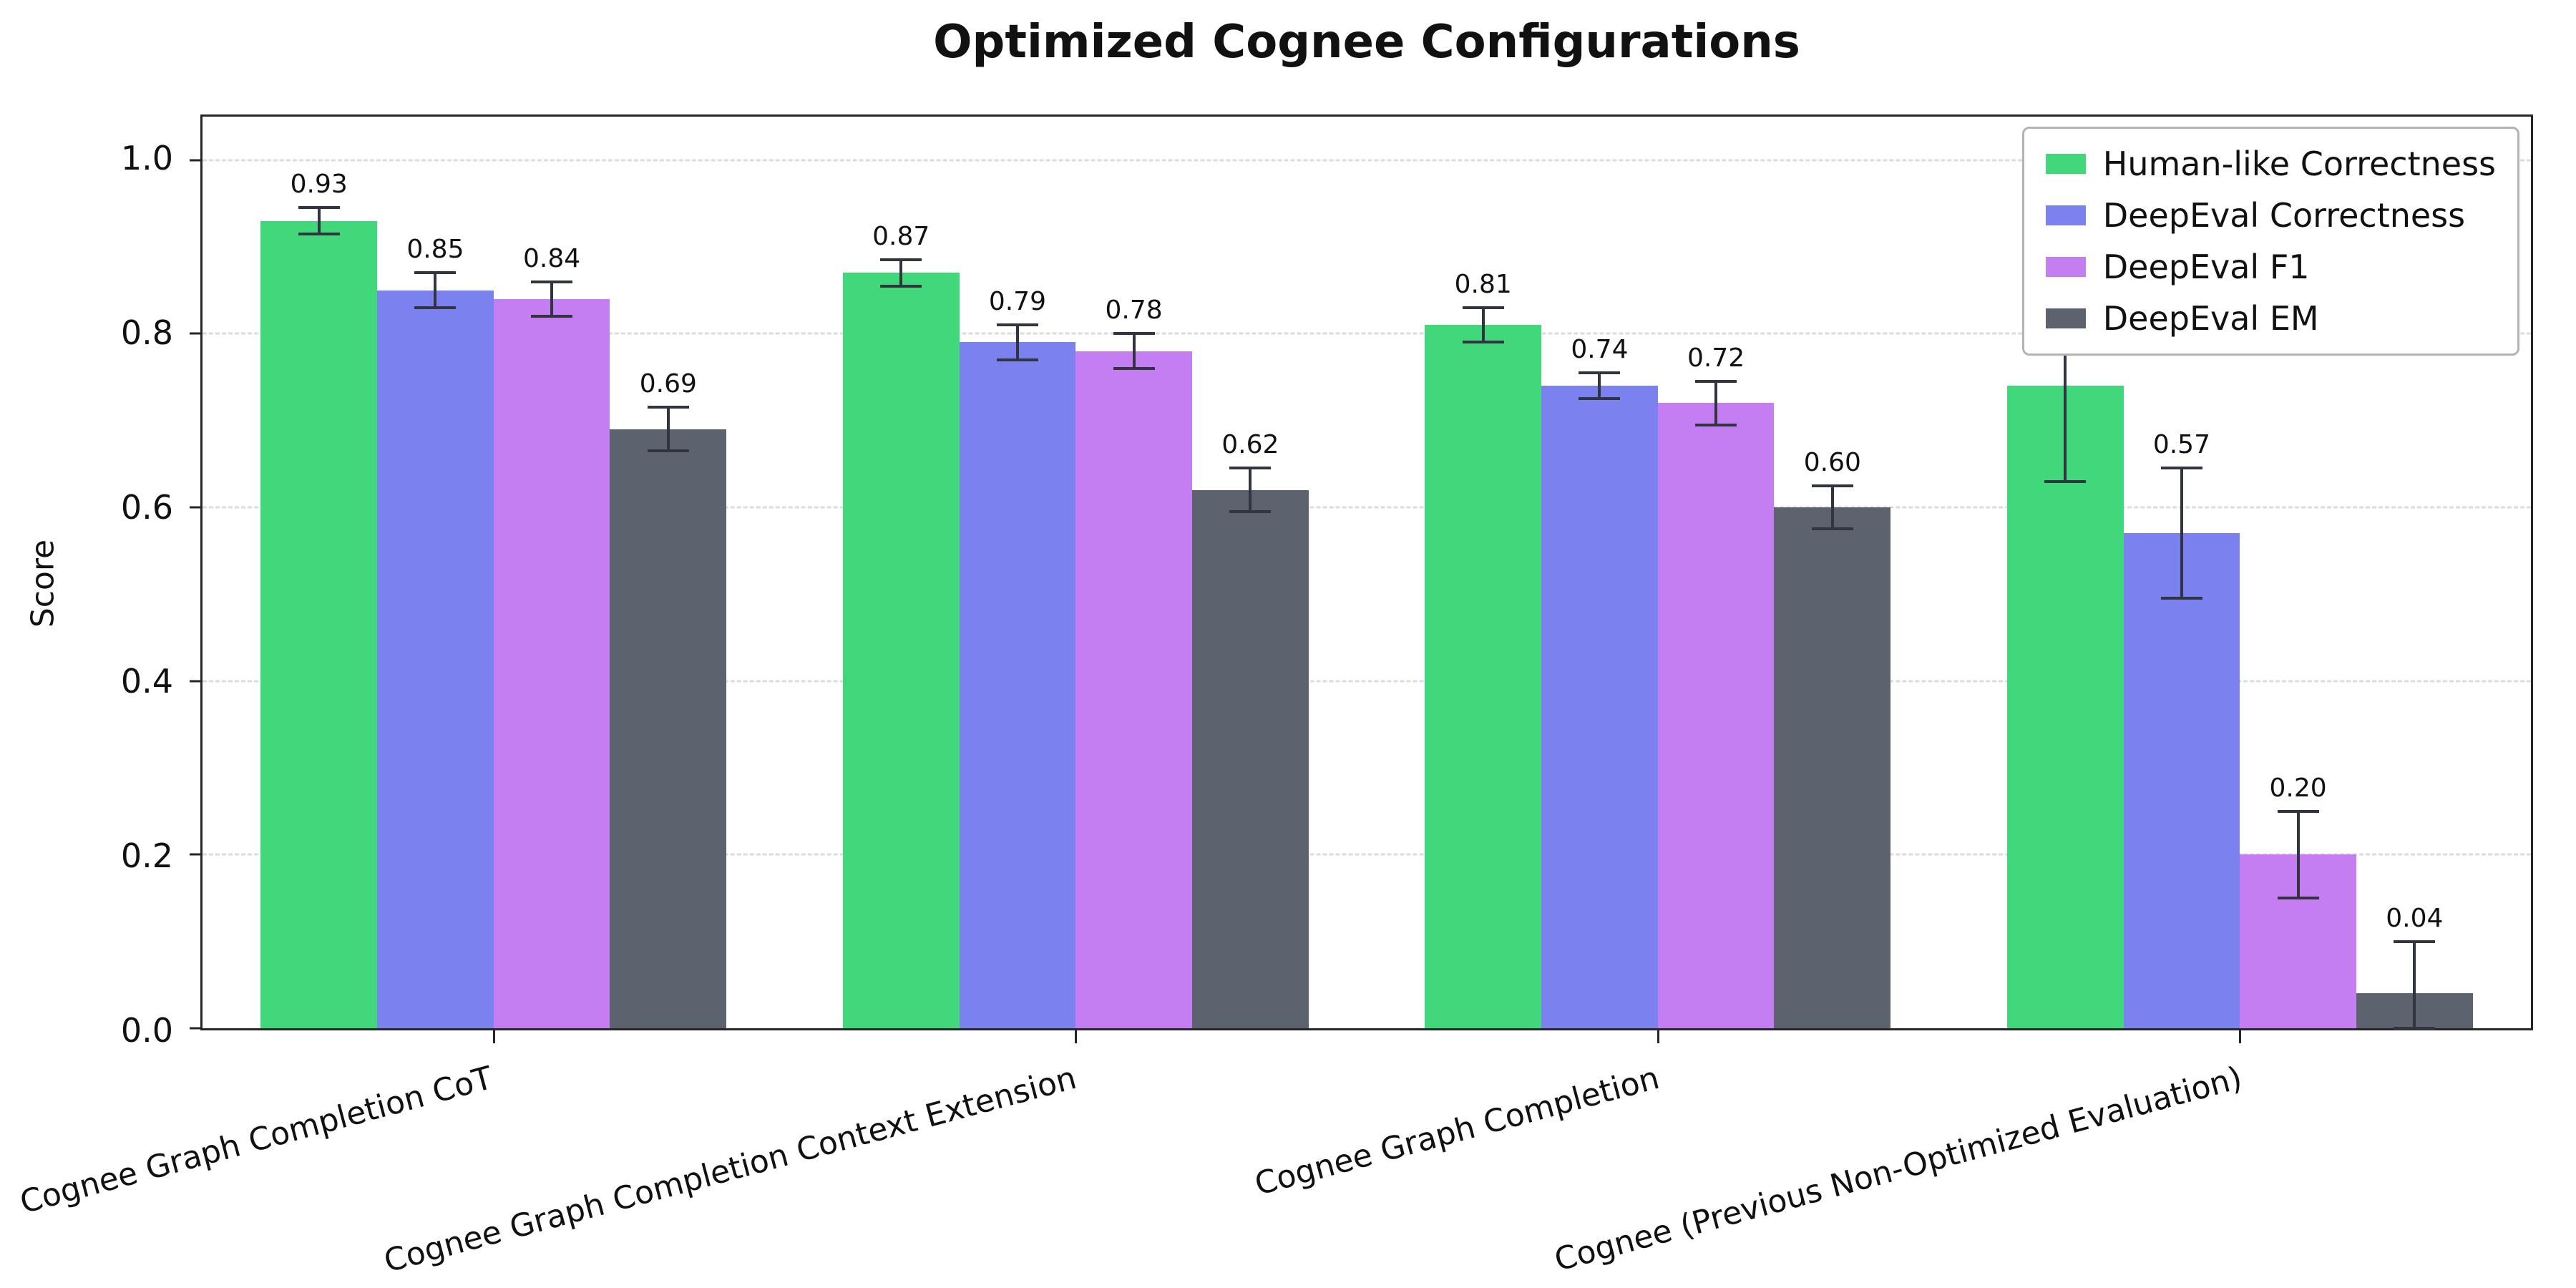  What do you see at coordinates (2284, 215) in the screenshot?
I see `legend-label: DeepEval Correctness` at bounding box center [2284, 215].